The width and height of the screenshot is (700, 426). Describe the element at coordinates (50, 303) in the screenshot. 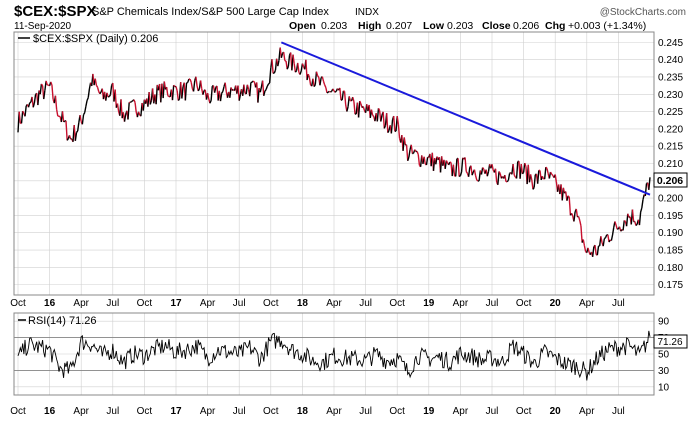

I see `x-tick-label: 16` at that location.